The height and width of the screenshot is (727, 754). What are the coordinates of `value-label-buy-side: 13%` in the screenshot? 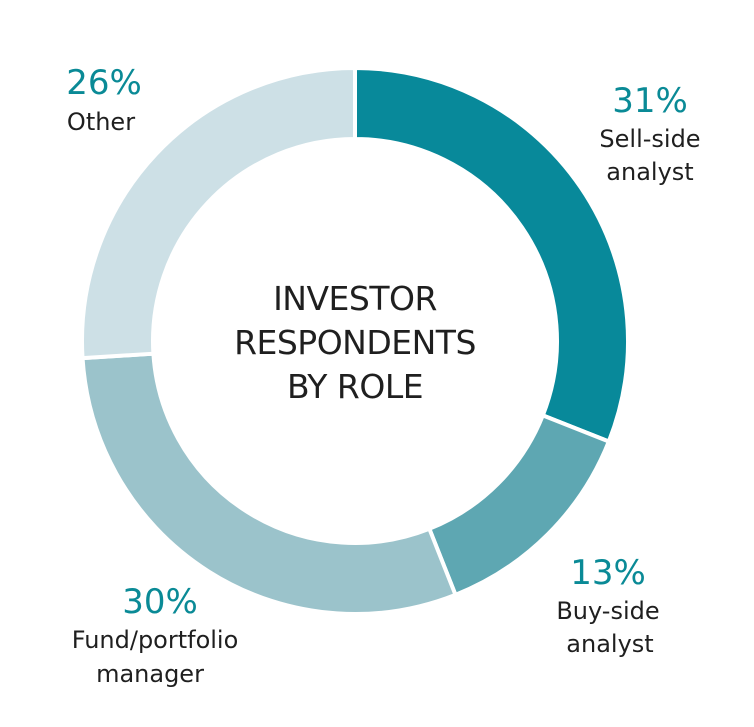 It's located at (608, 573).